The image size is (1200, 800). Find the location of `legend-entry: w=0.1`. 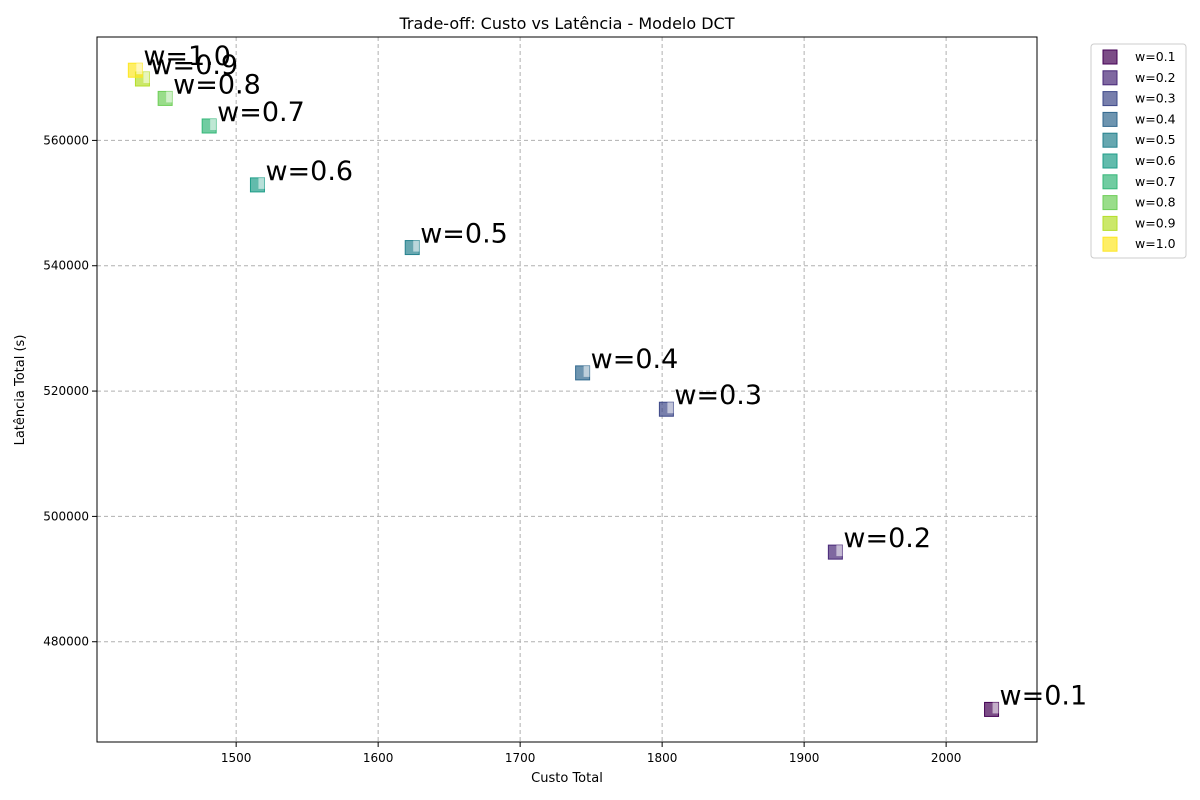

legend-entry: w=0.1 is located at coordinates (1155, 56).